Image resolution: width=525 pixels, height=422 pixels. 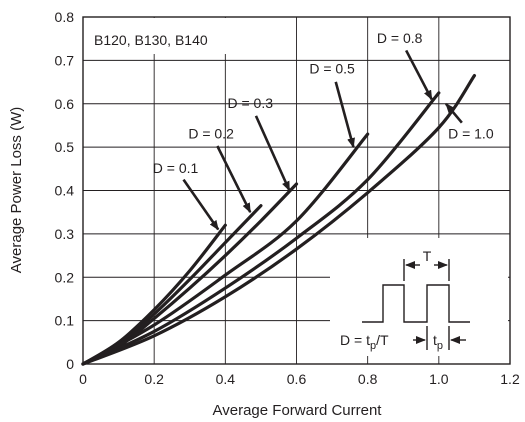 What do you see at coordinates (172, 285) in the screenshot?
I see `series-line` at bounding box center [172, 285].